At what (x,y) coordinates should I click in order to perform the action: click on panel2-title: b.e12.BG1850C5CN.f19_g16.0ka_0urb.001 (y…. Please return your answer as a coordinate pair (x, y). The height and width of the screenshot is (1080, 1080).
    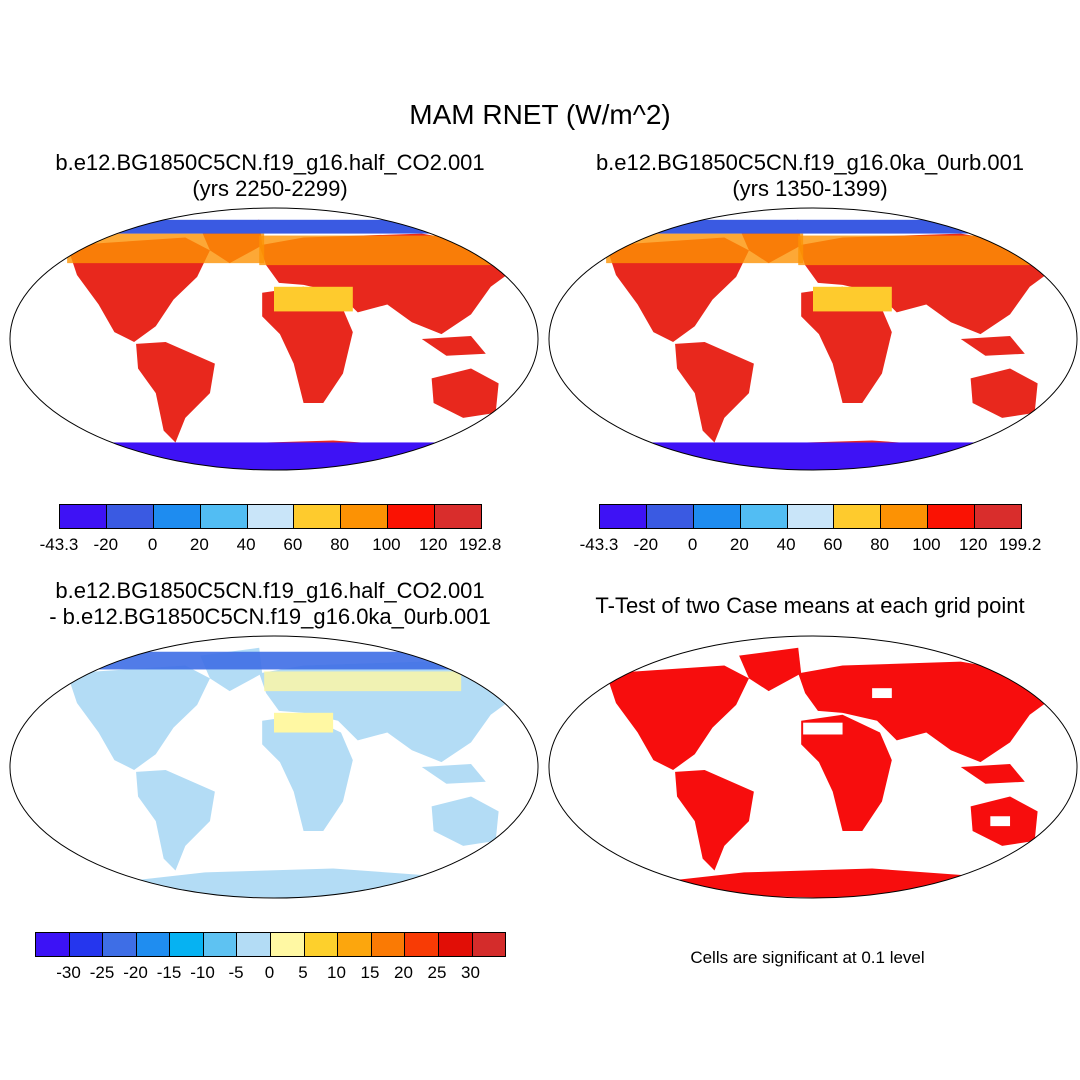
    Looking at the image, I should click on (810, 176).